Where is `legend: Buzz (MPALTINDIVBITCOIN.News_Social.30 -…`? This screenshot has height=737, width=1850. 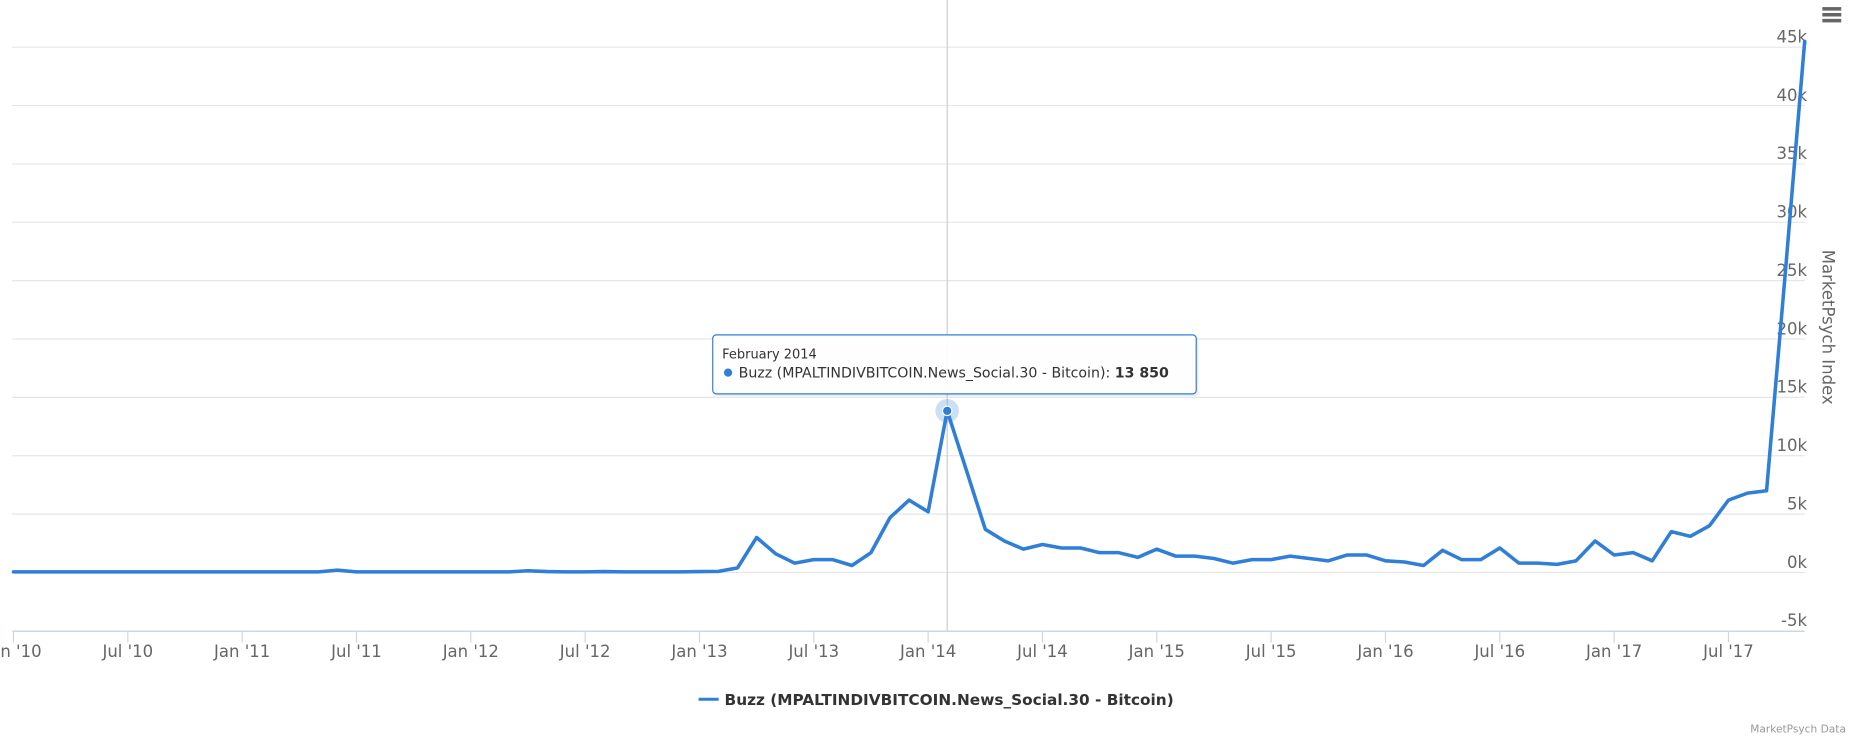 legend: Buzz (MPALTINDIVBITCOIN.News_Social.30 -… is located at coordinates (936, 700).